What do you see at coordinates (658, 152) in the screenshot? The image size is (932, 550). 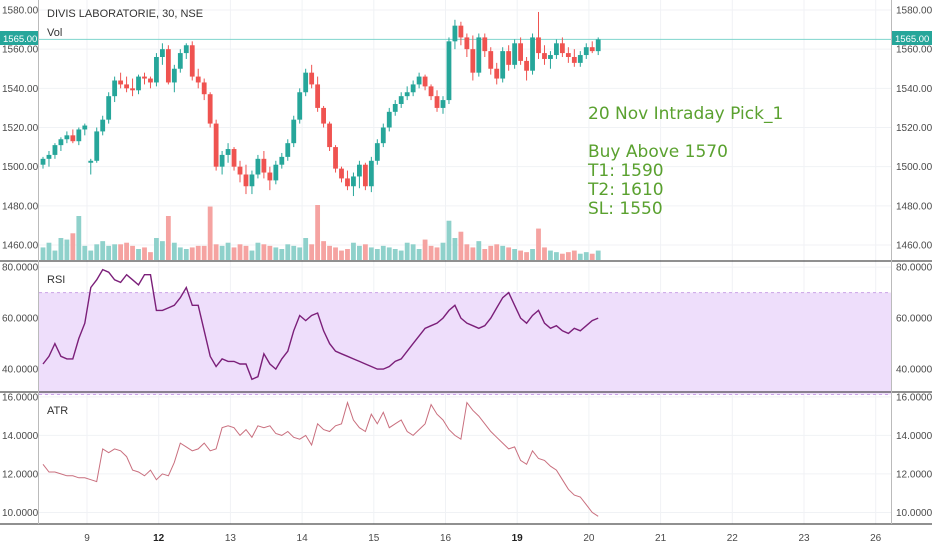 I see `note-line: Buy Above 1570` at bounding box center [658, 152].